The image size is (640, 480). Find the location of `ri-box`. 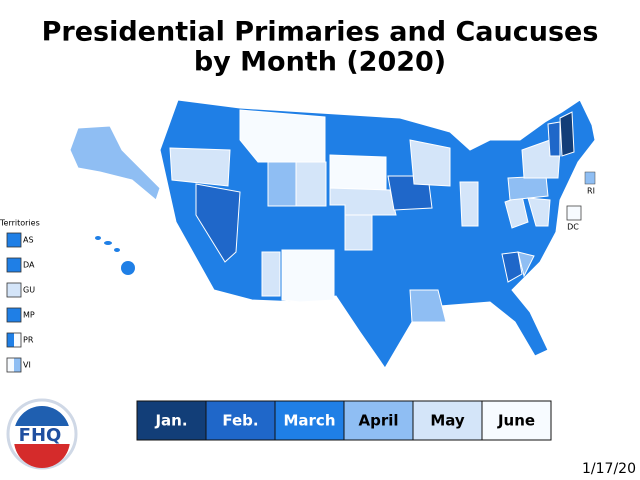

ri-box is located at coordinates (590, 178).